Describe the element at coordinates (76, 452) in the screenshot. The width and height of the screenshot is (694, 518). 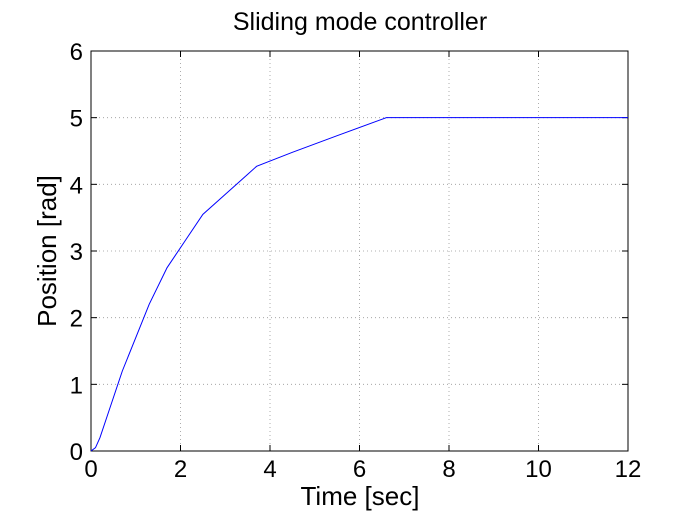
I see `y-tick-label: 0` at that location.